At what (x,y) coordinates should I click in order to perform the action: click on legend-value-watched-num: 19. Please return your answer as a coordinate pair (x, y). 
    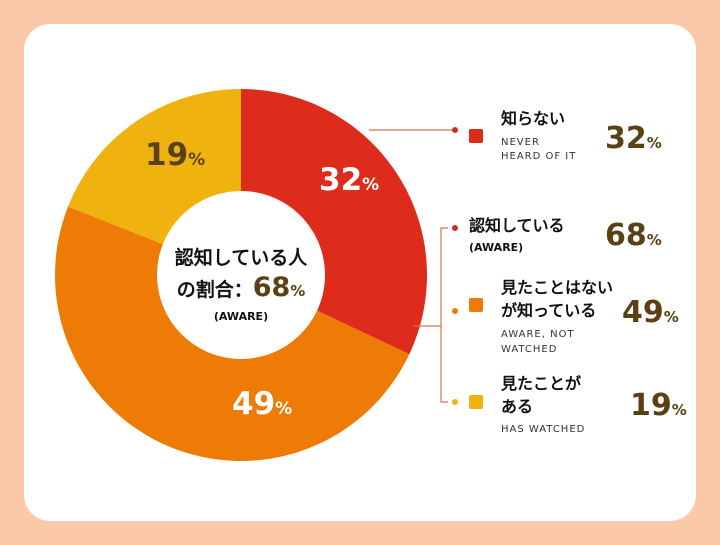
    Looking at the image, I should click on (651, 405).